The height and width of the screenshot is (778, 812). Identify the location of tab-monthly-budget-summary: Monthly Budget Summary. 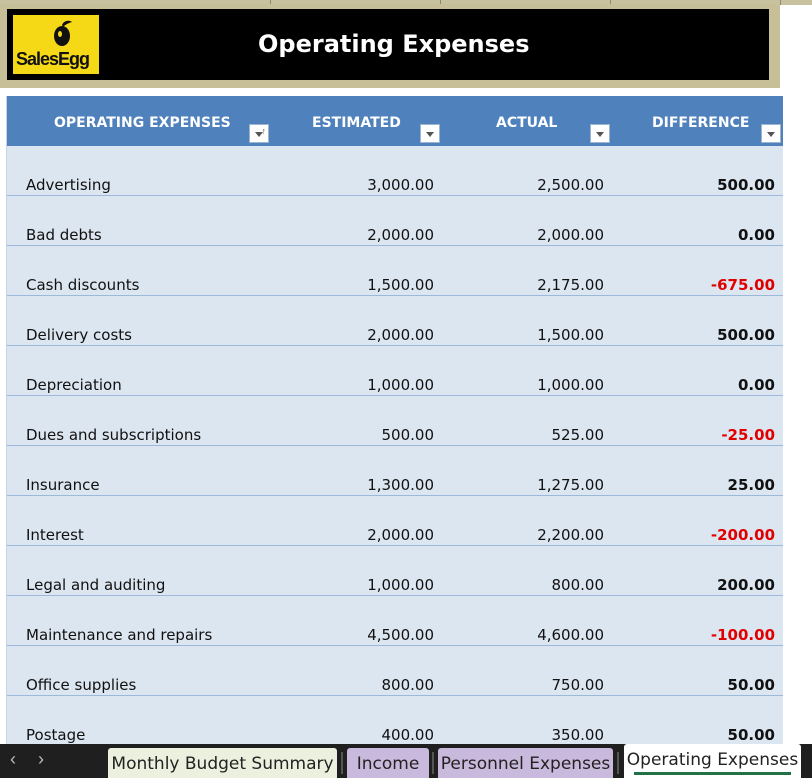
(222, 763).